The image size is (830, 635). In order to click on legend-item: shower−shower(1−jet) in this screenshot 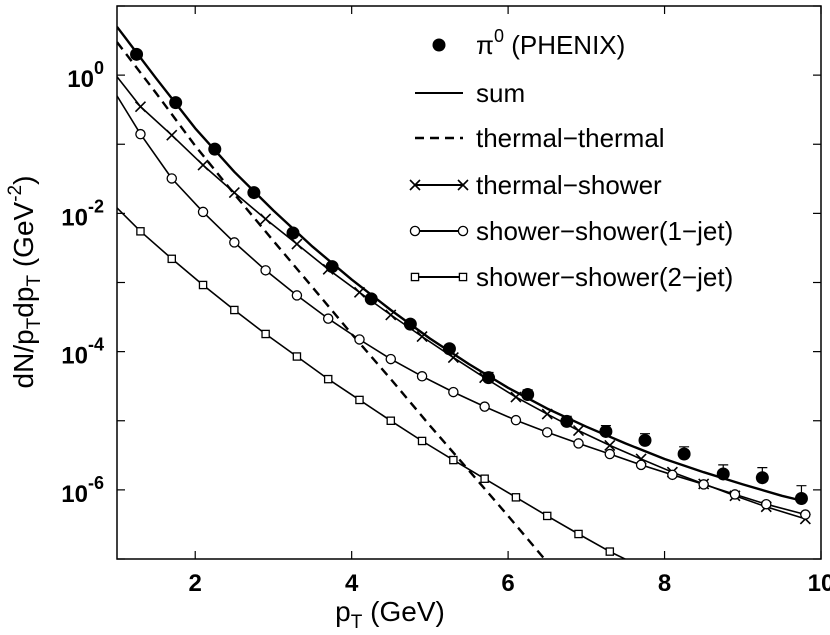, I will do `click(571, 231)`.